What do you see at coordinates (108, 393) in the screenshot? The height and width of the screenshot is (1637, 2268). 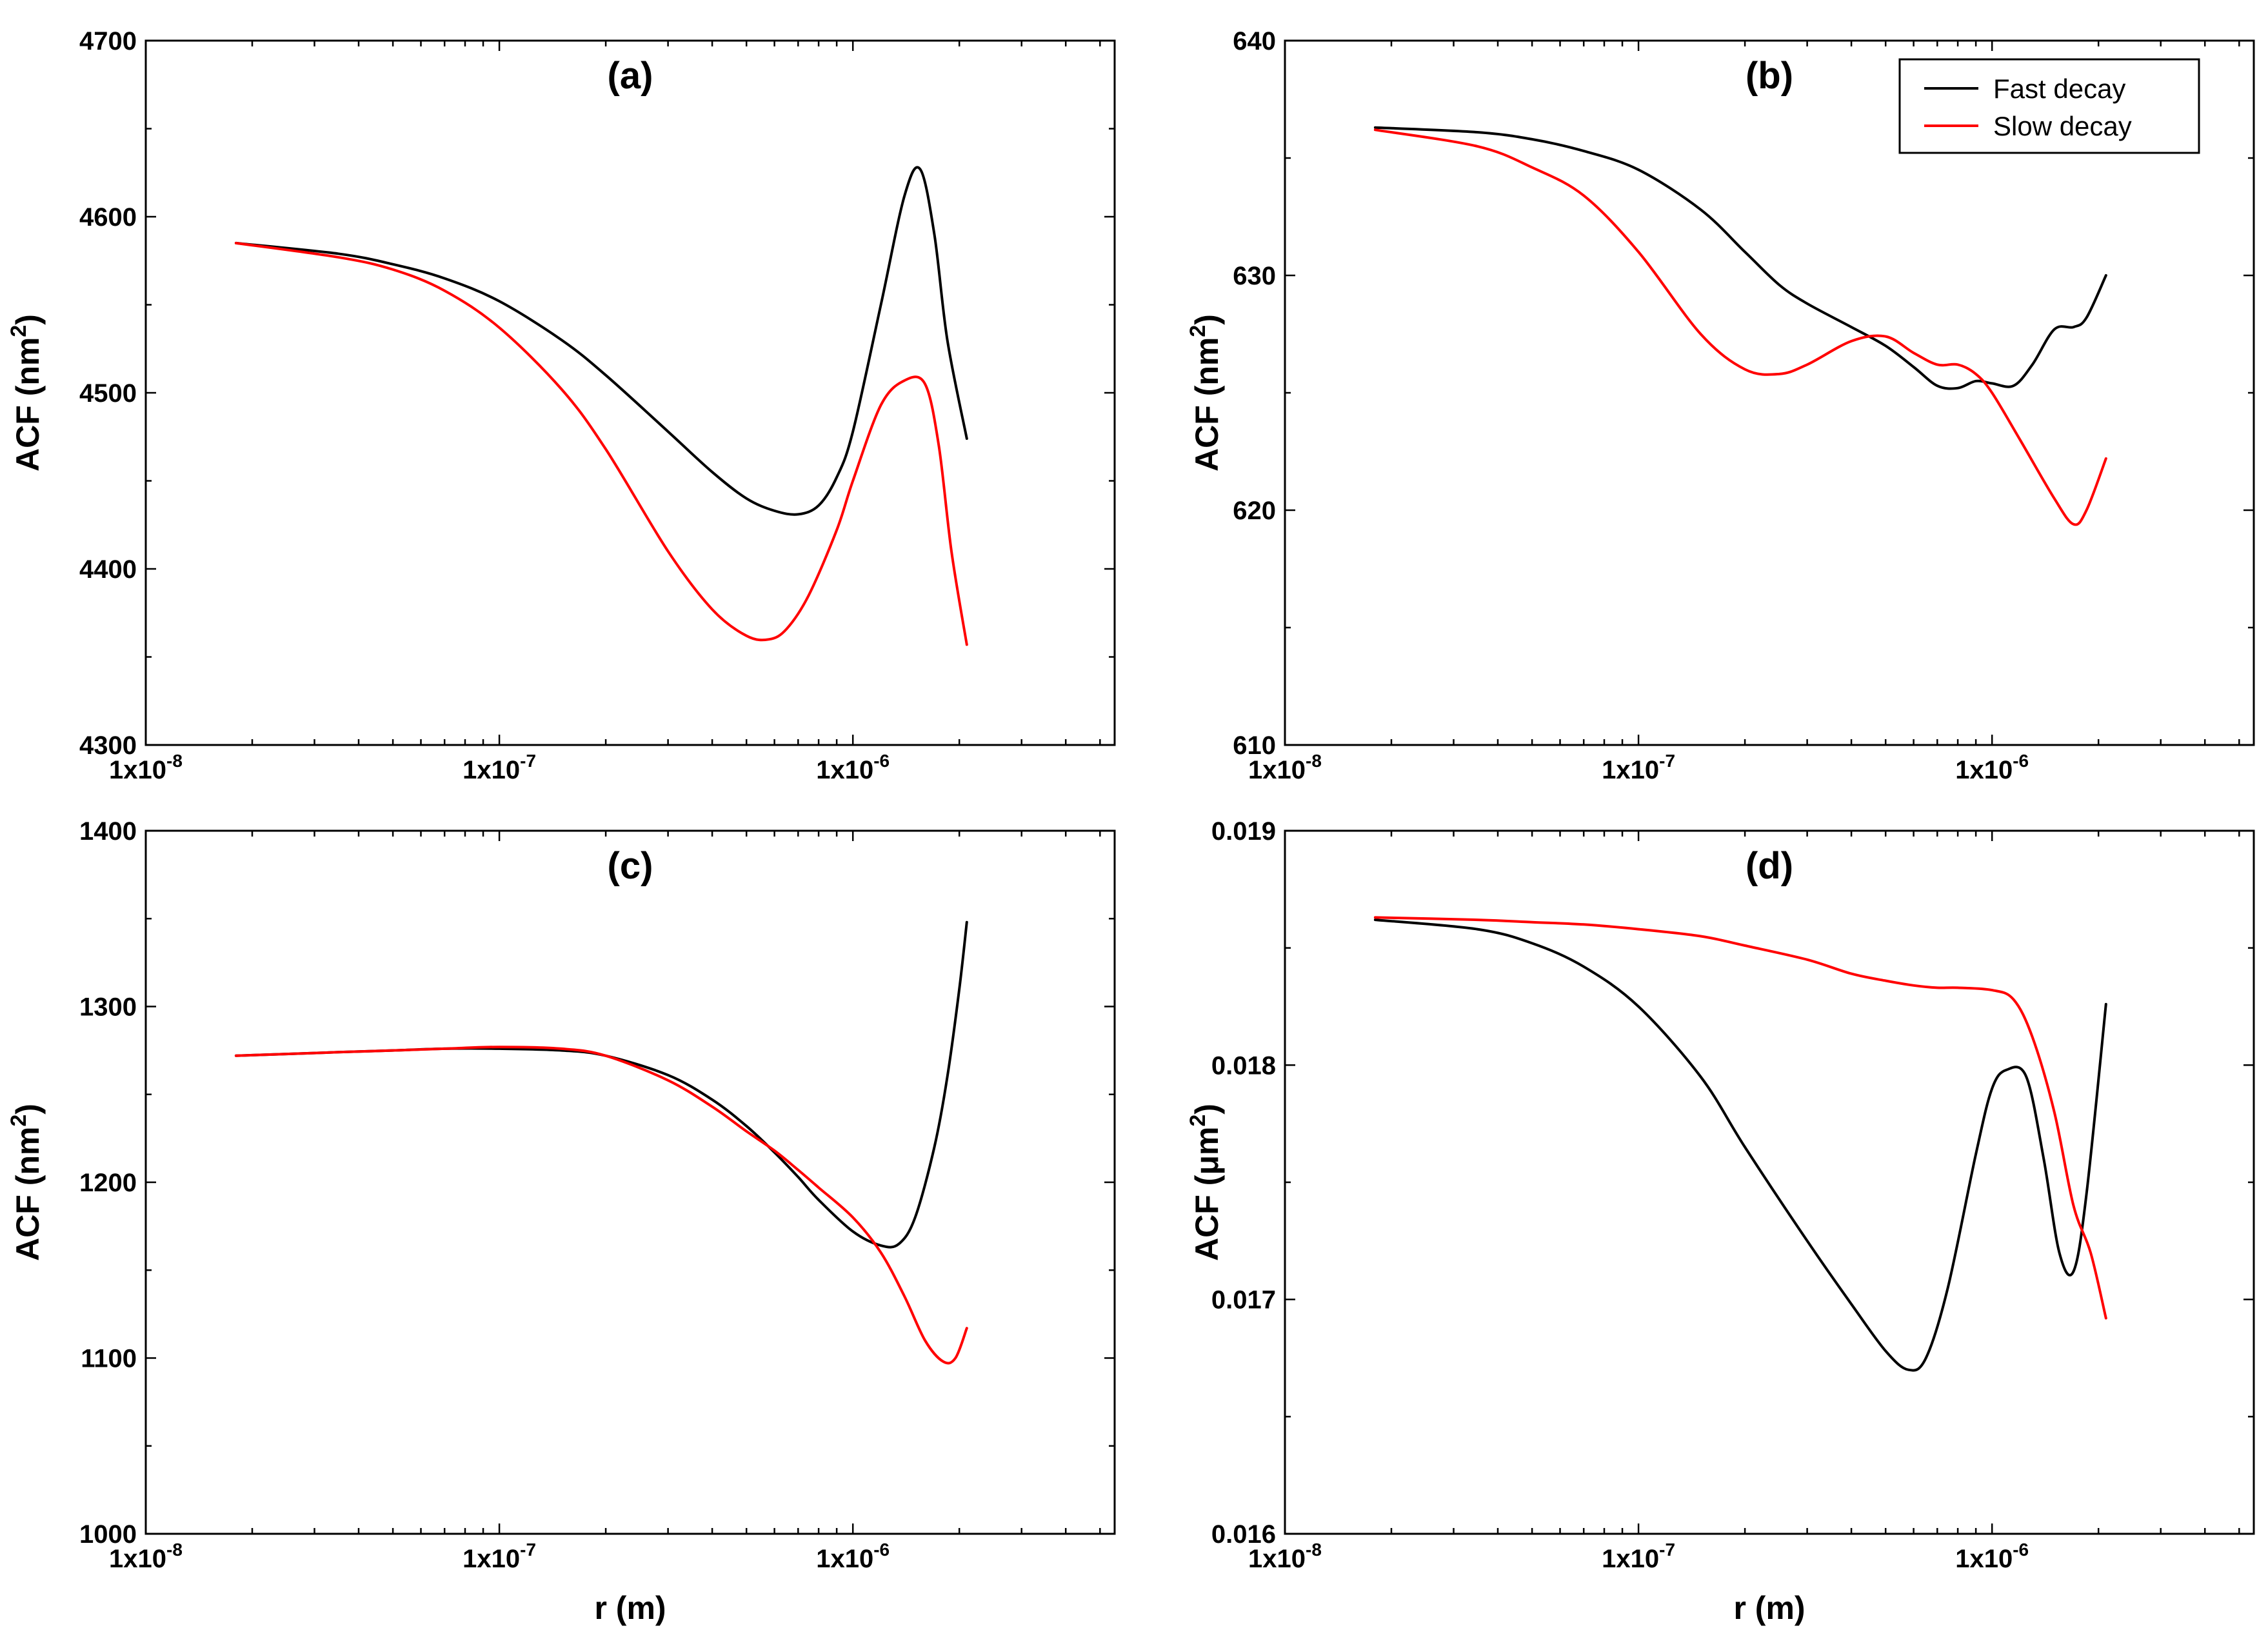 I see `y-tick-label: 4500` at bounding box center [108, 393].